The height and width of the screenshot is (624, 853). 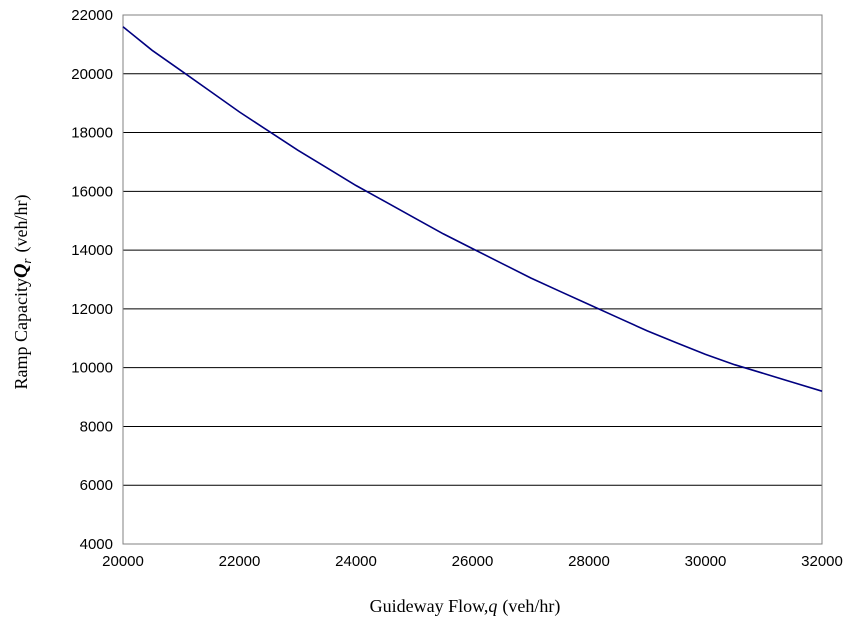 What do you see at coordinates (96, 426) in the screenshot?
I see `y-tick-label-8000: 8000` at bounding box center [96, 426].